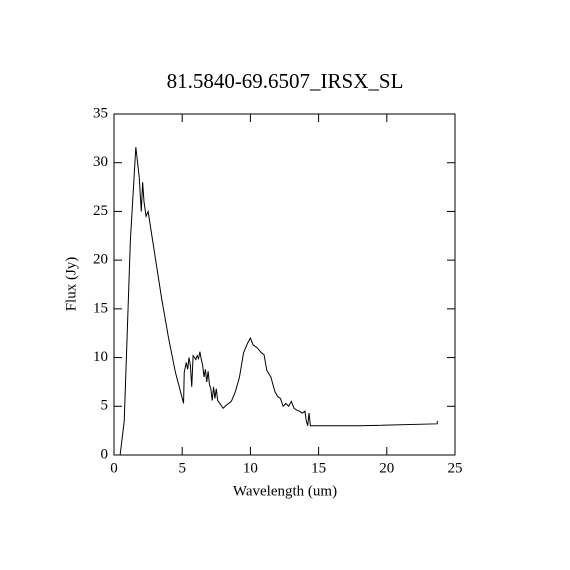  What do you see at coordinates (114, 468) in the screenshot?
I see `x-tick-label: 0` at bounding box center [114, 468].